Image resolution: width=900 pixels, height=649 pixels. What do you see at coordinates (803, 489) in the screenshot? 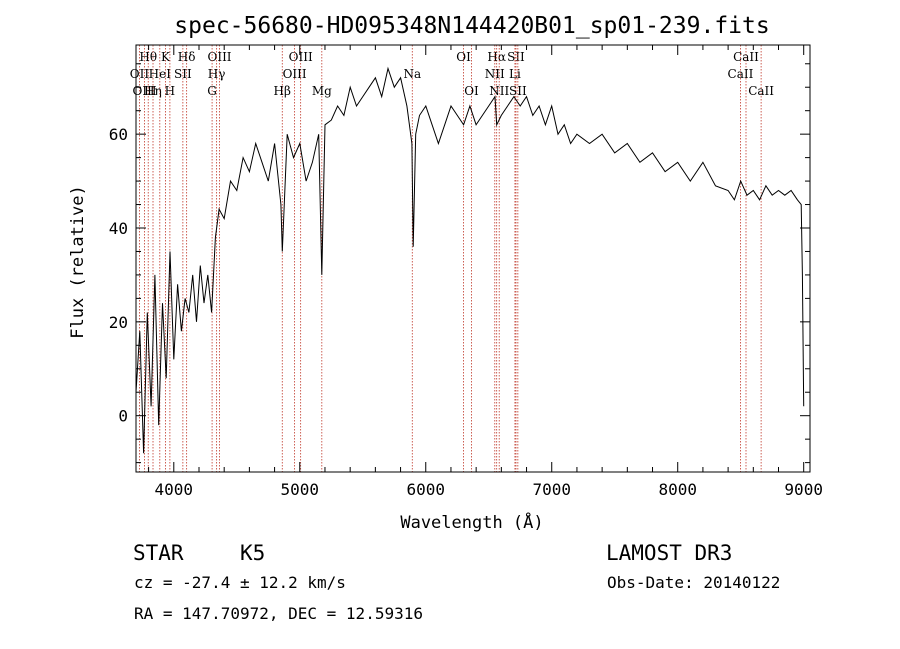
I see `x-tick-label: 9000` at bounding box center [803, 489].